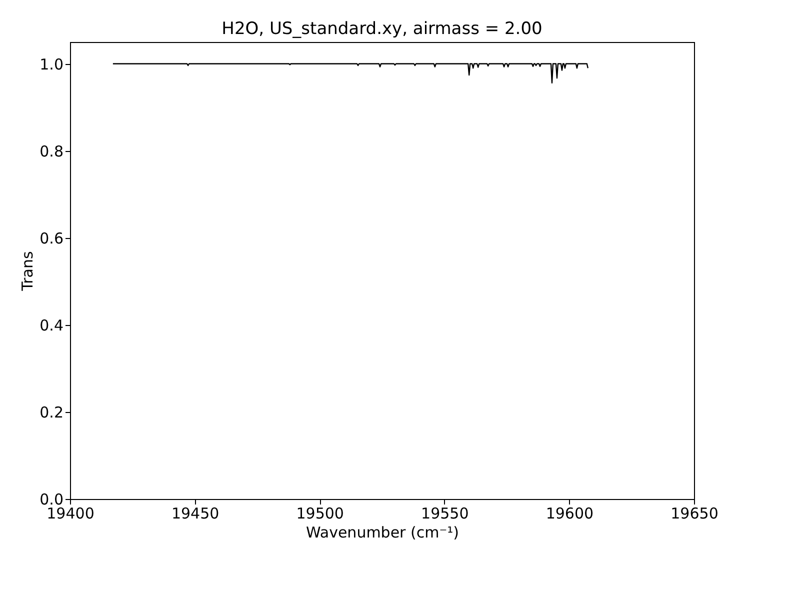 The height and width of the screenshot is (600, 800). I want to click on x-tick-label: 19550, so click(445, 513).